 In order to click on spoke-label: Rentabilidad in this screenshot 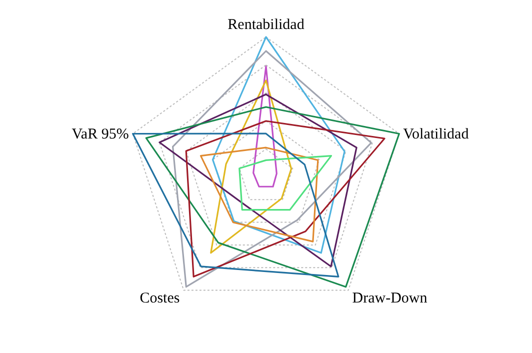, I will do `click(266, 25)`.